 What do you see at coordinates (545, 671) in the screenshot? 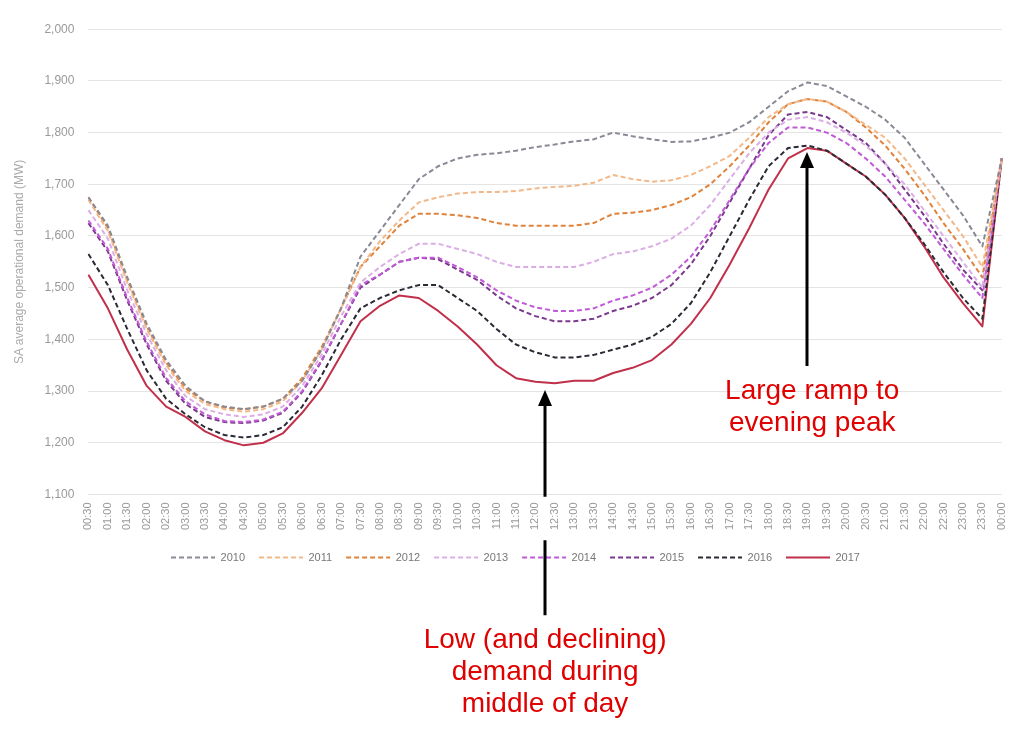
I see `text: Low (and declining) demand during middle of day` at bounding box center [545, 671].